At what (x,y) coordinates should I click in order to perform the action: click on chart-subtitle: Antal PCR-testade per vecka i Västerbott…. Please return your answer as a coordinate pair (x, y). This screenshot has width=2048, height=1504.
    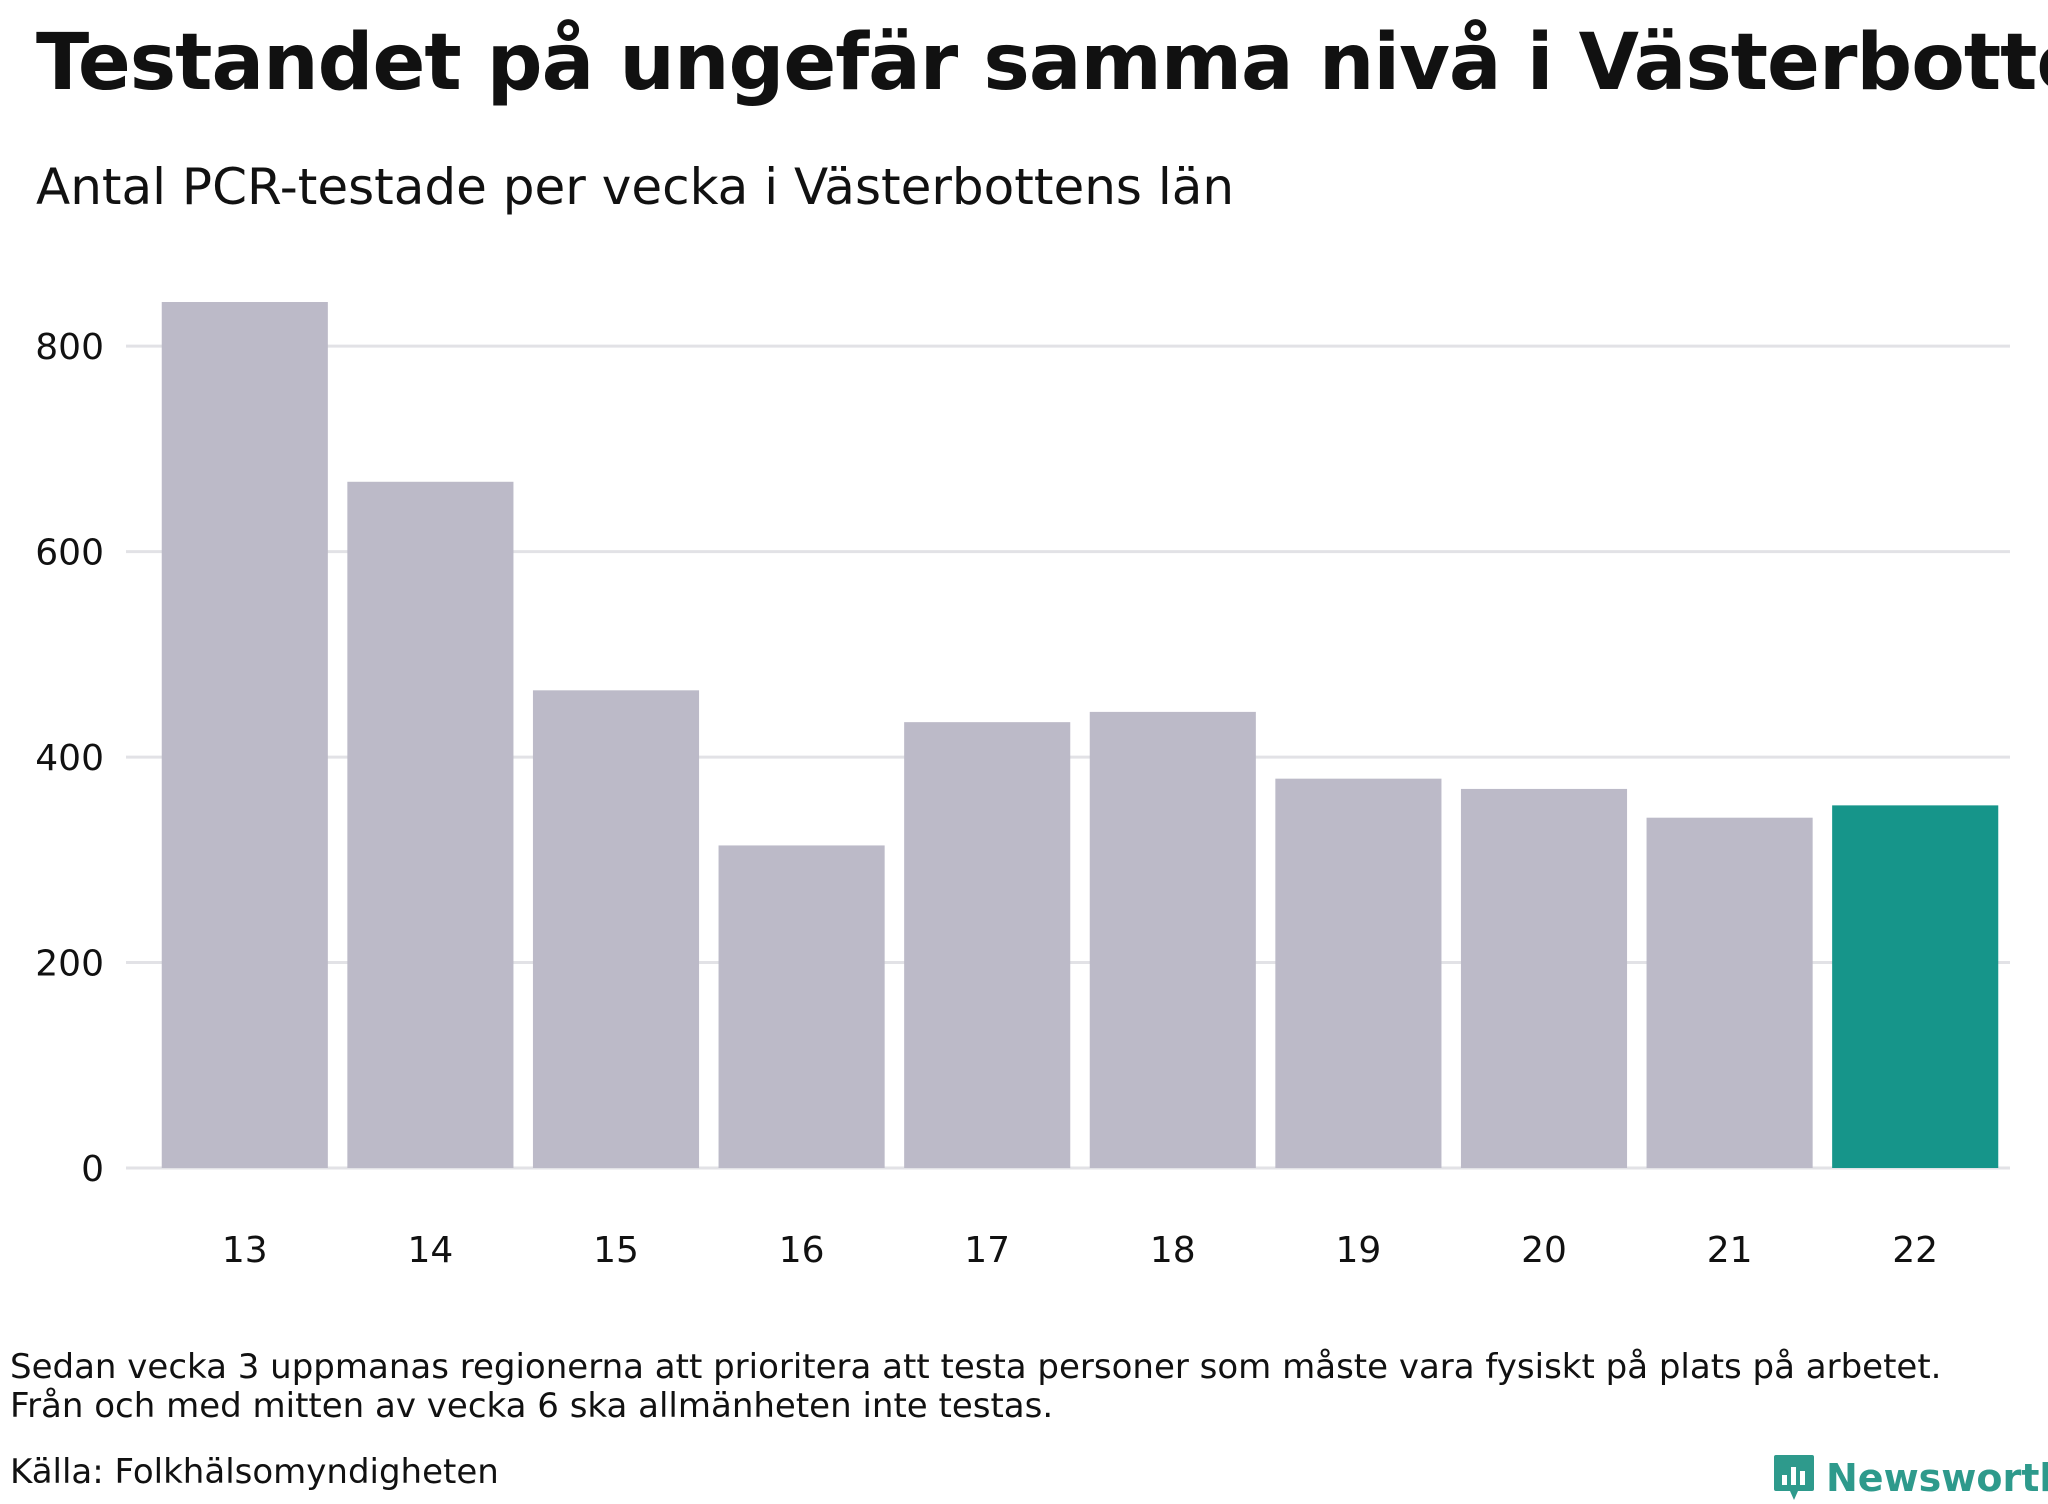
    Looking at the image, I should click on (635, 187).